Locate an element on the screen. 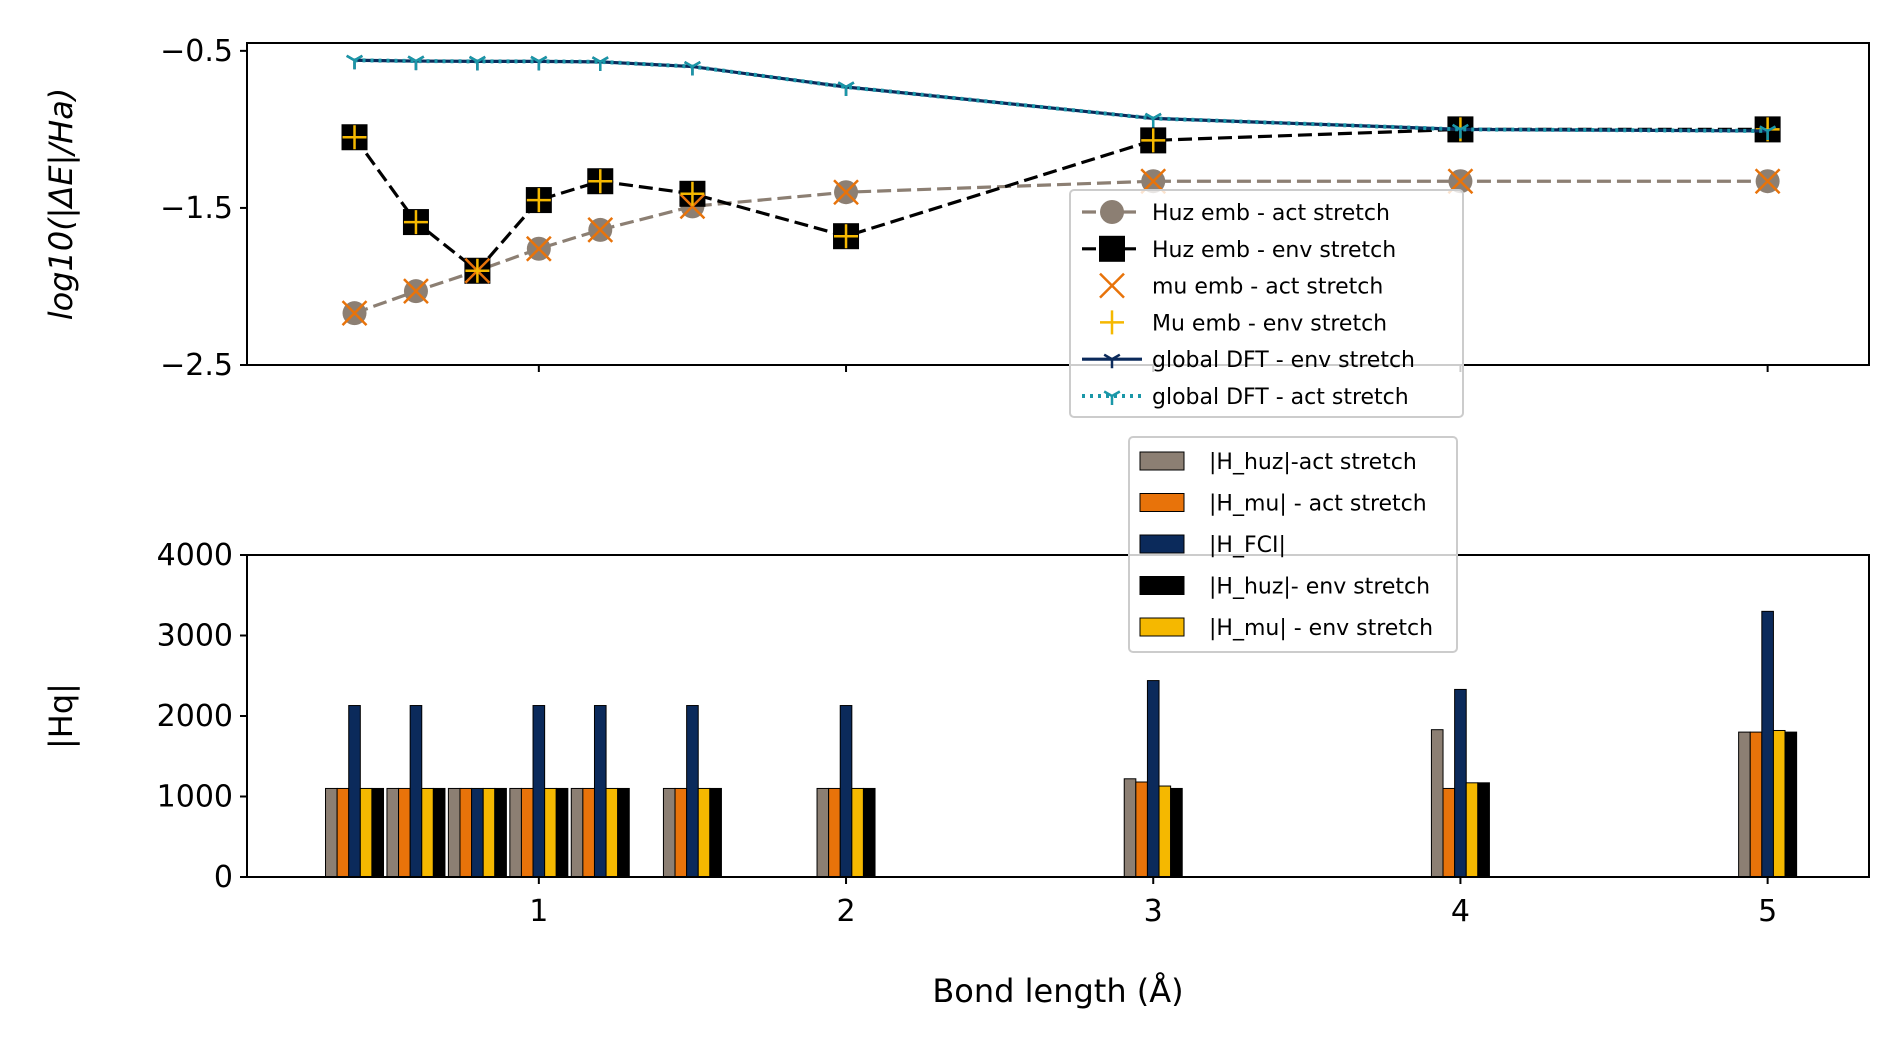 The height and width of the screenshot is (1043, 1890). line-global-dft-env-stretch is located at coordinates (1061, 95).